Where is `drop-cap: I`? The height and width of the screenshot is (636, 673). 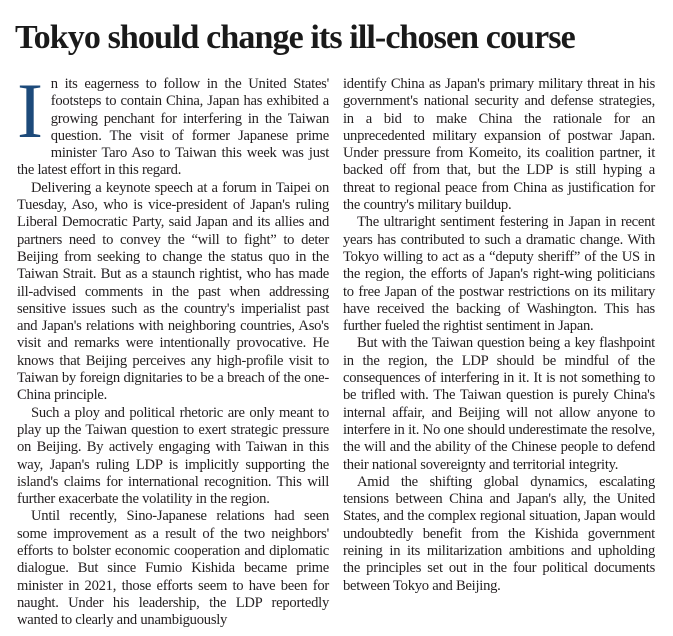 drop-cap: I is located at coordinates (30, 110).